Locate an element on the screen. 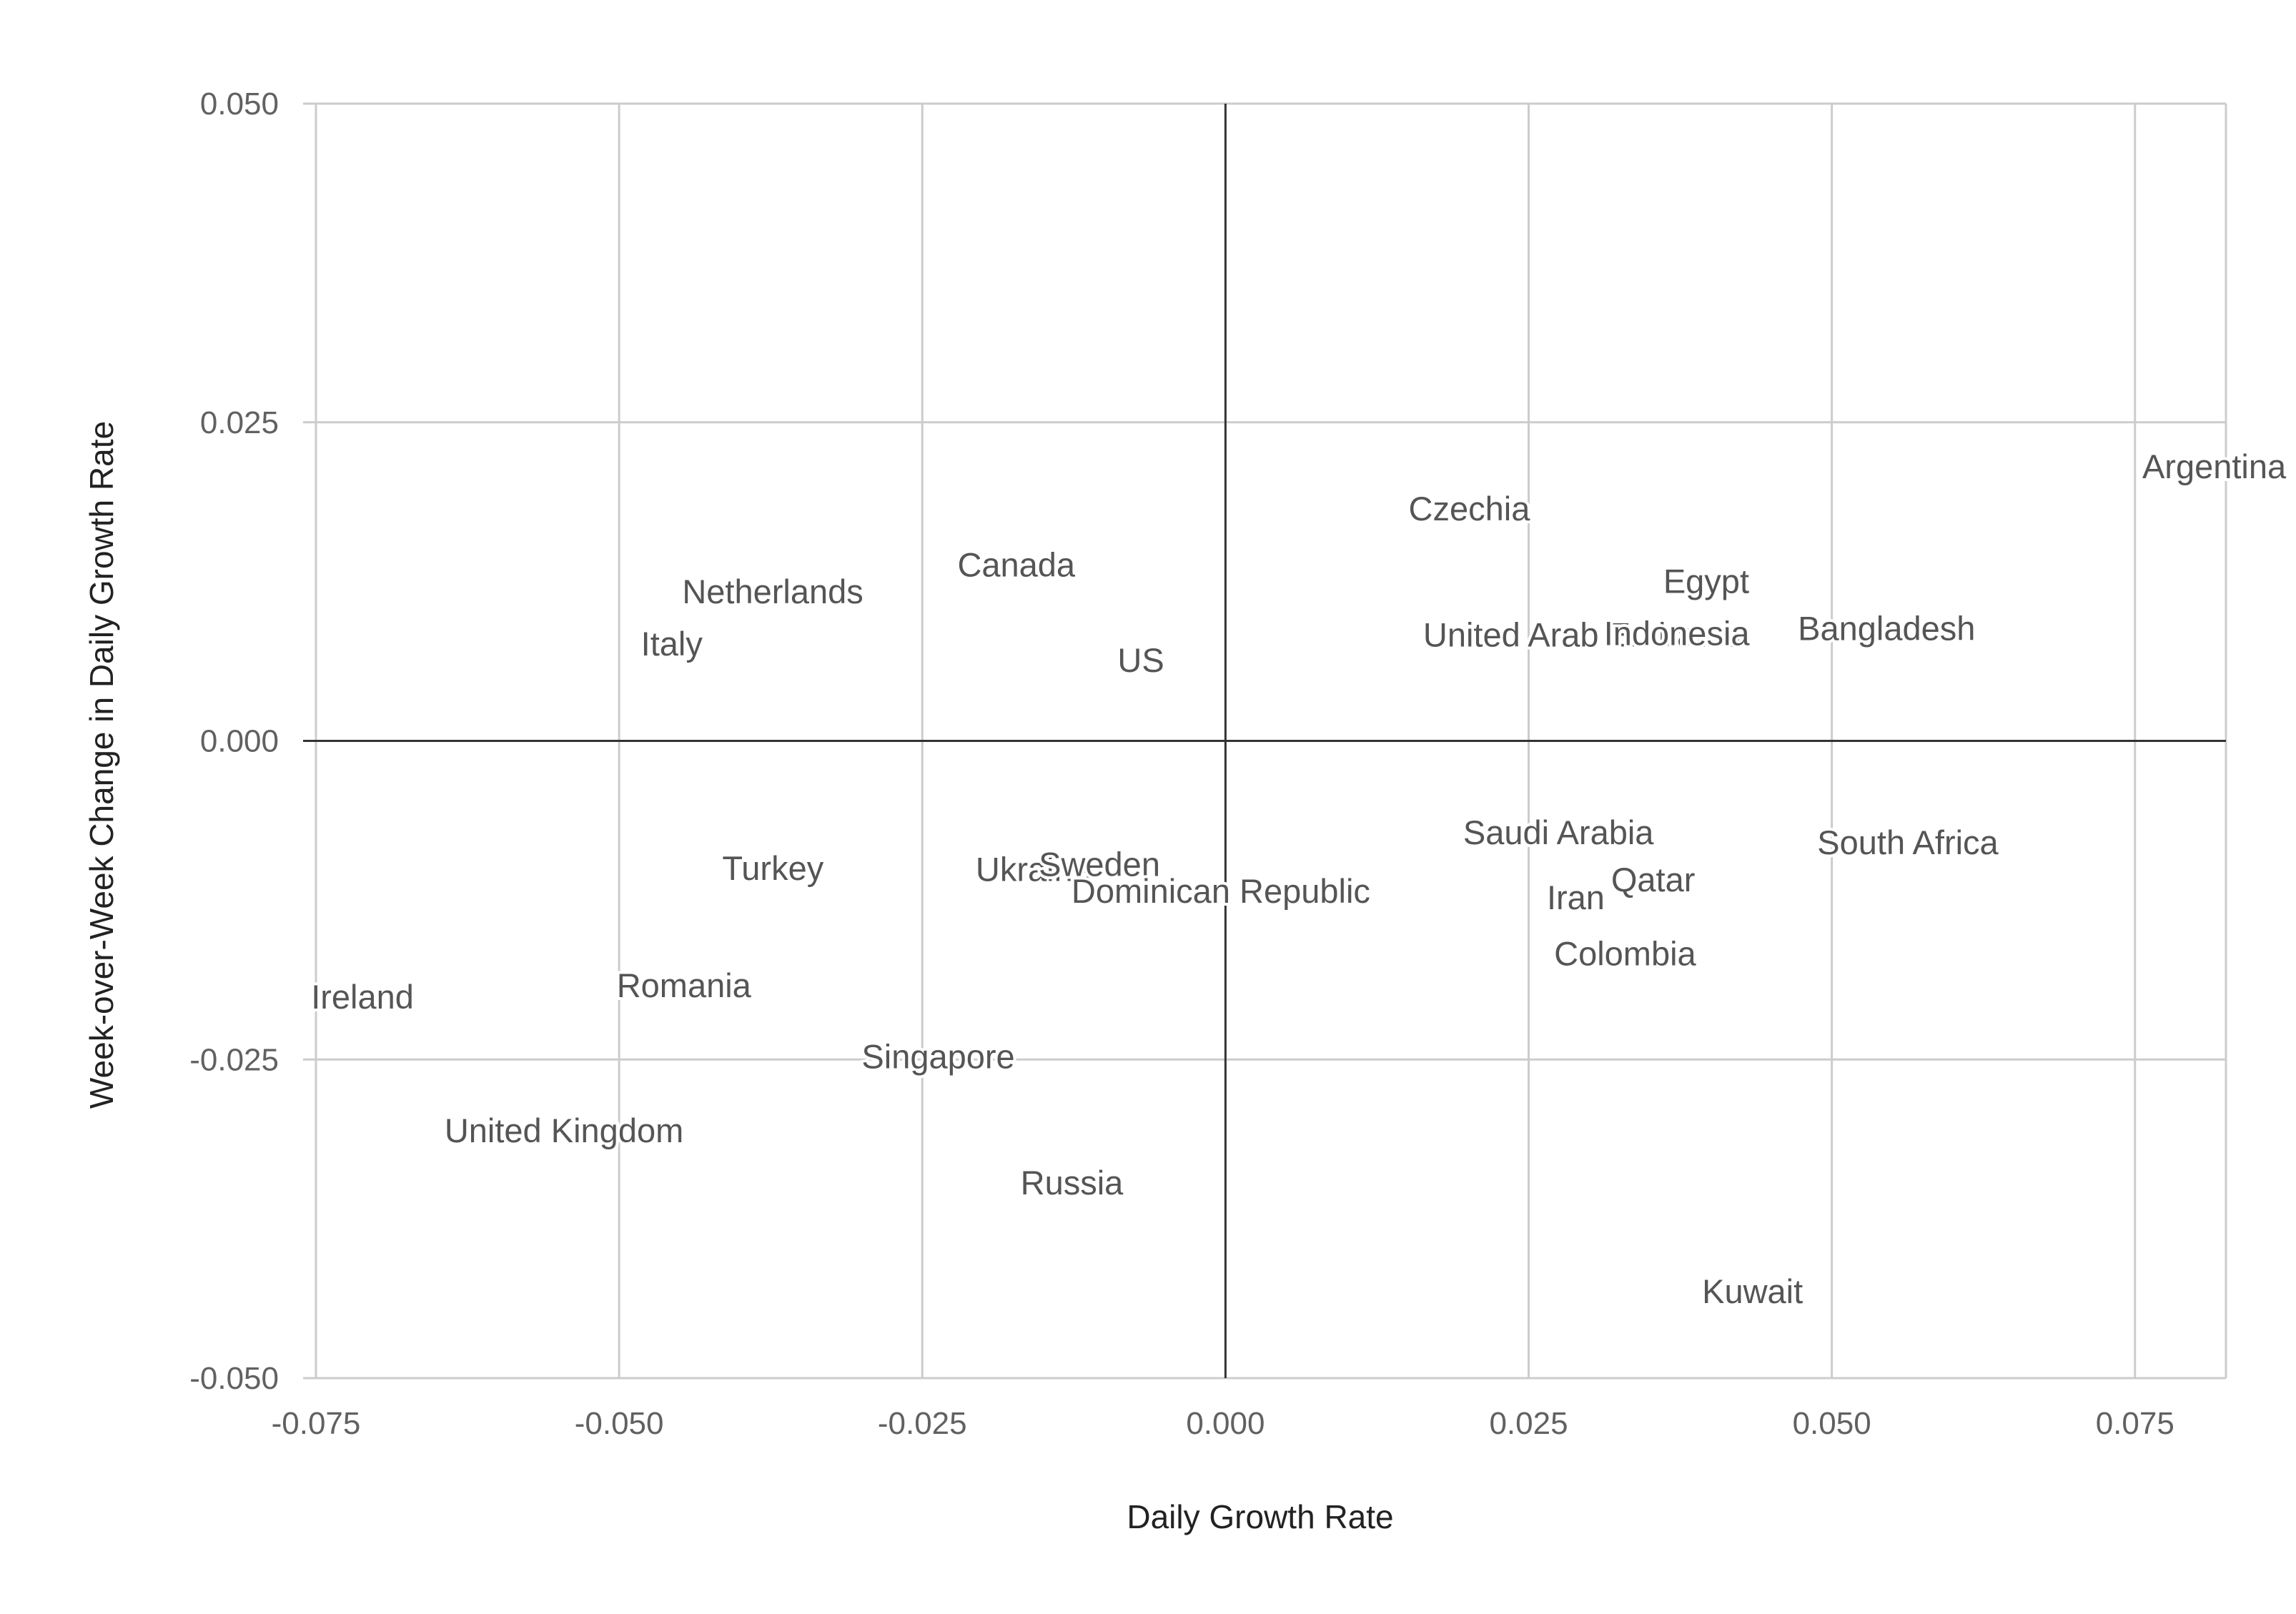 The width and height of the screenshot is (2296, 1614). data-point-label: Sweden is located at coordinates (1099, 864).